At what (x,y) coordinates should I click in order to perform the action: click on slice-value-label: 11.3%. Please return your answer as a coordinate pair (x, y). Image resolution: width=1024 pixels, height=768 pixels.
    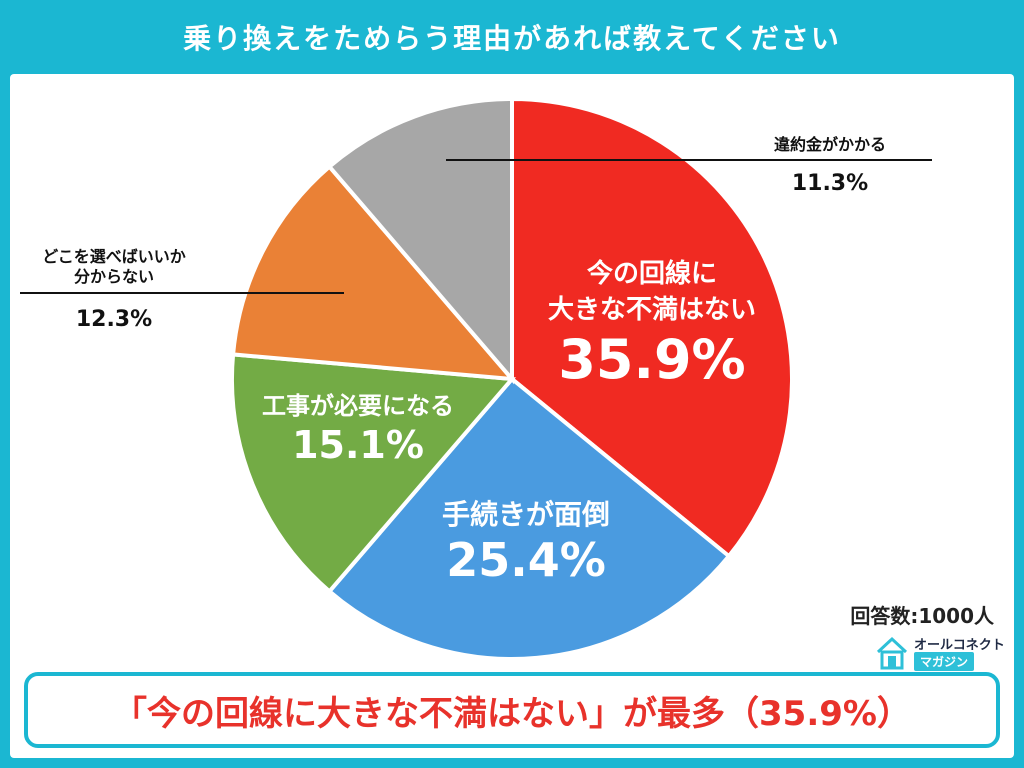
    Looking at the image, I should click on (830, 183).